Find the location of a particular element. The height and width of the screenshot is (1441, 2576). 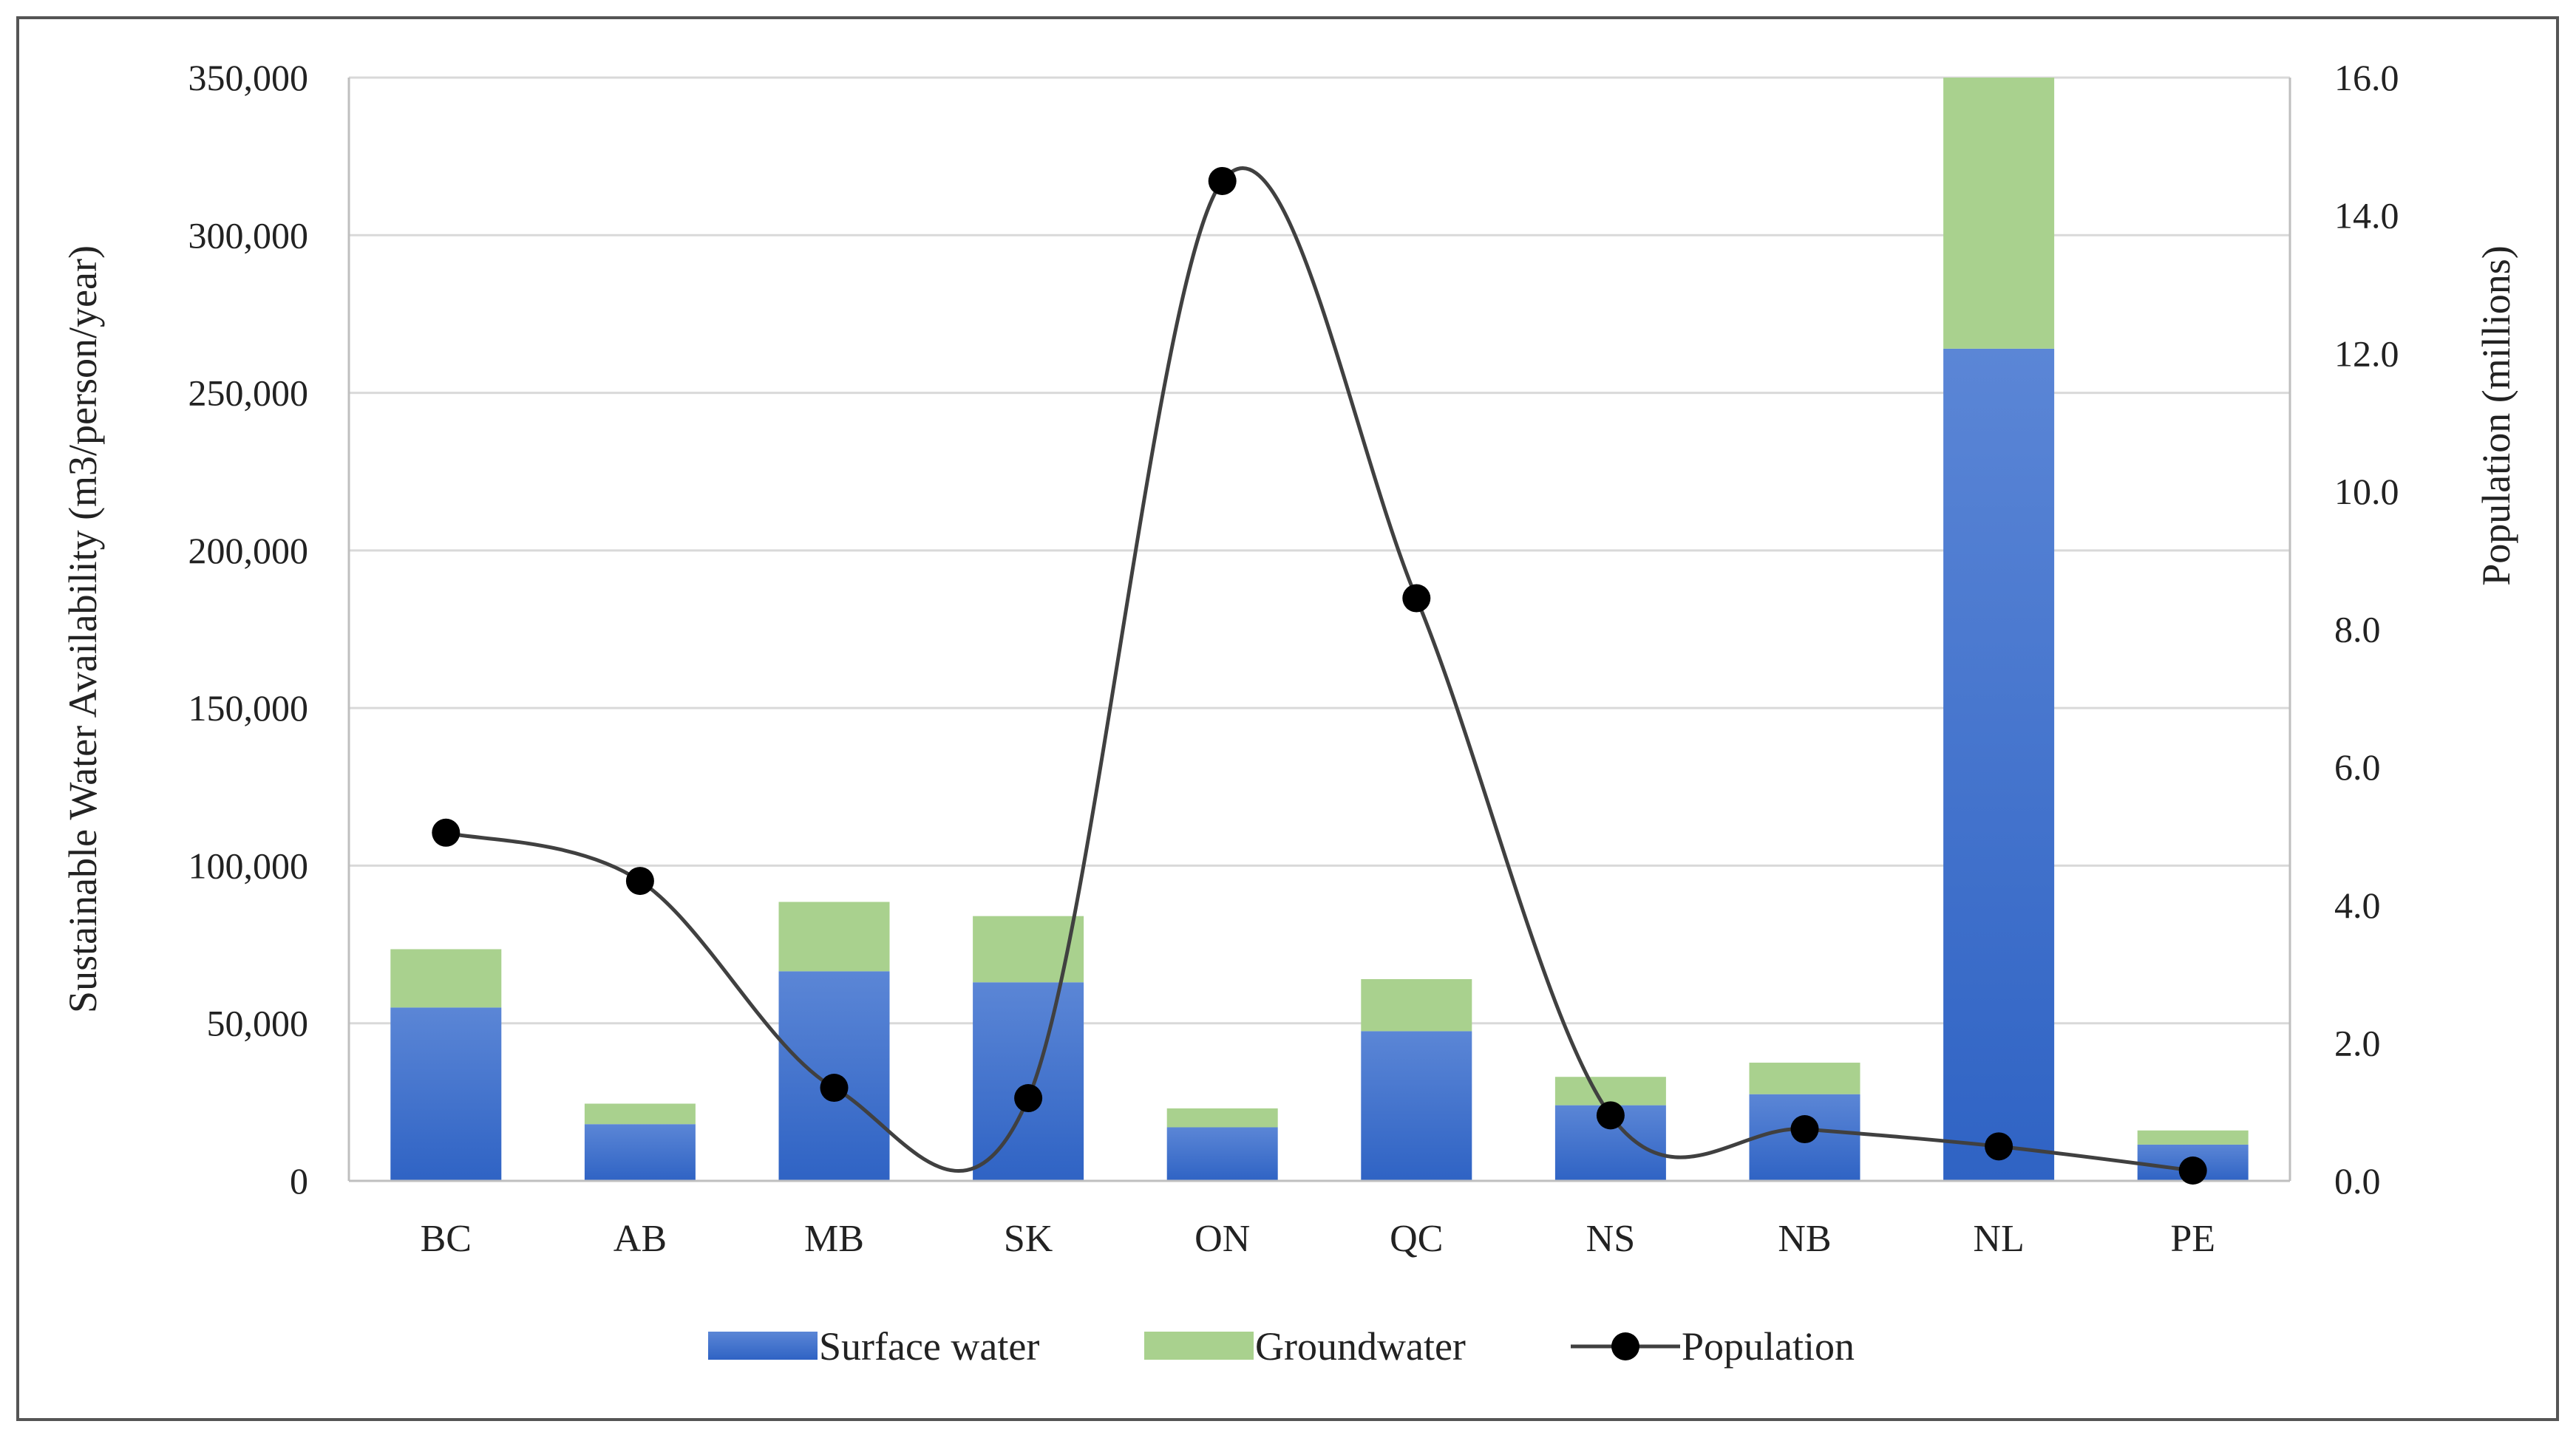

y2-tick-label: 0.0 is located at coordinates (2357, 1181).